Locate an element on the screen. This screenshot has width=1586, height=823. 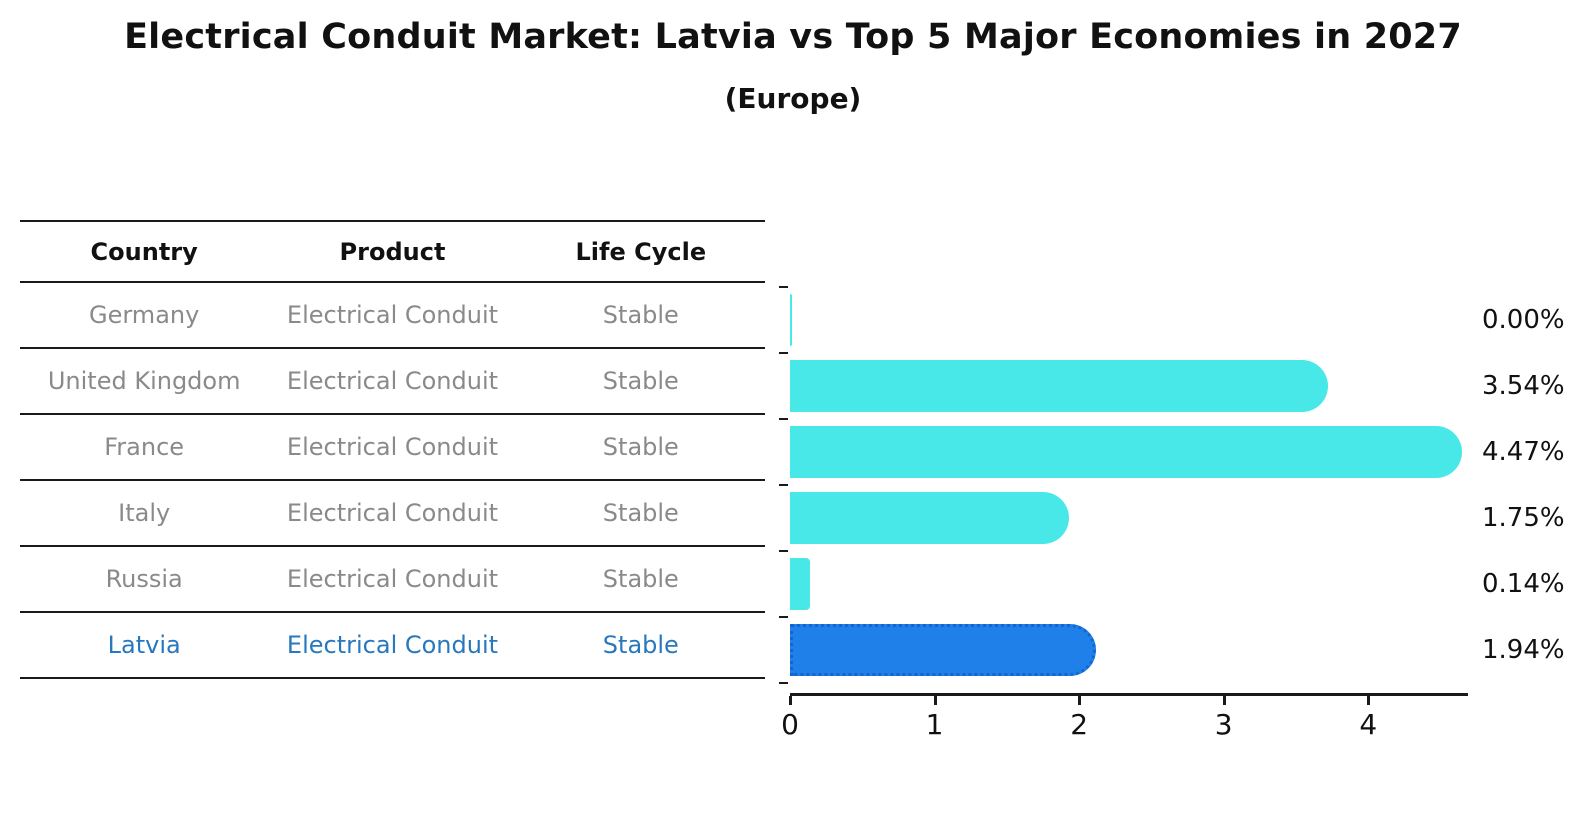
x-axis-ticks: 0 1 2 3 4 is located at coordinates (1124, 726).